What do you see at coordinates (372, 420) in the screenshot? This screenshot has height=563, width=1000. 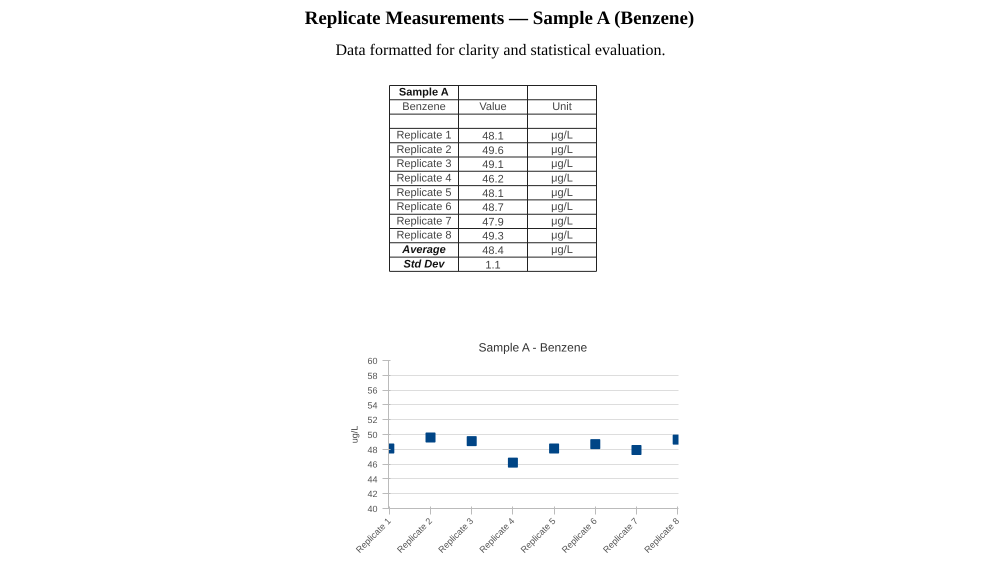 I see `y-tick-label: 52` at bounding box center [372, 420].